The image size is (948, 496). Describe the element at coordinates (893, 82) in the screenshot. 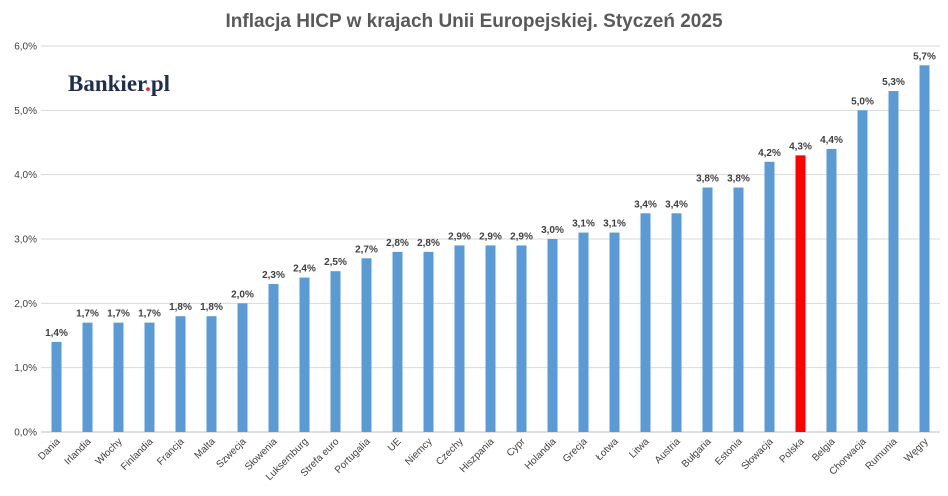

I see `data-label: 5,3%` at that location.